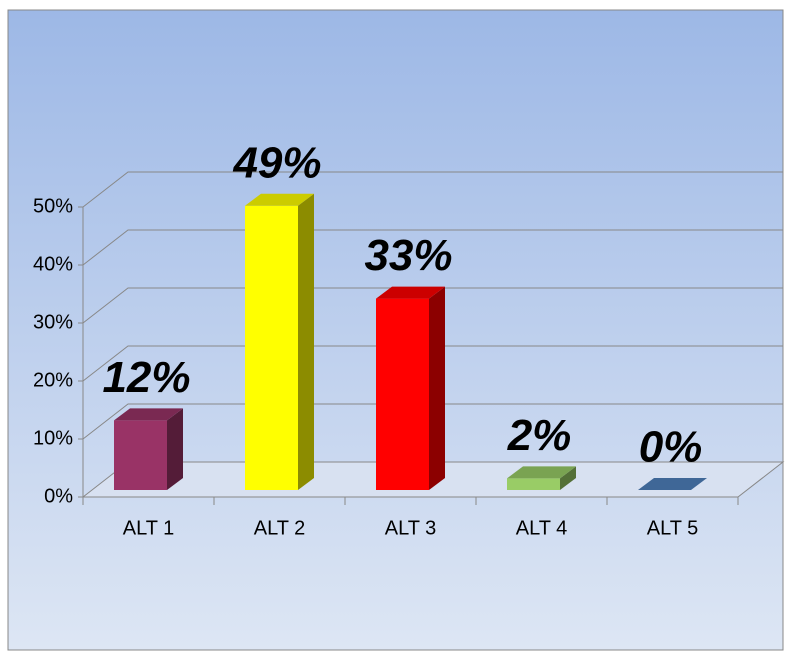 The image size is (790, 662). I want to click on x-tick-label: ALT 5, so click(673, 528).